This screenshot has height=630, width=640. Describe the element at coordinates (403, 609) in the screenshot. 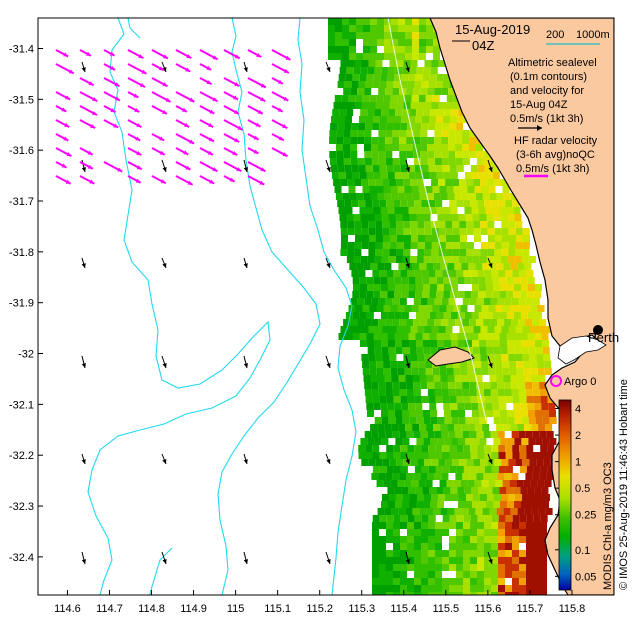

I see `x-tick-label: 115.4` at that location.